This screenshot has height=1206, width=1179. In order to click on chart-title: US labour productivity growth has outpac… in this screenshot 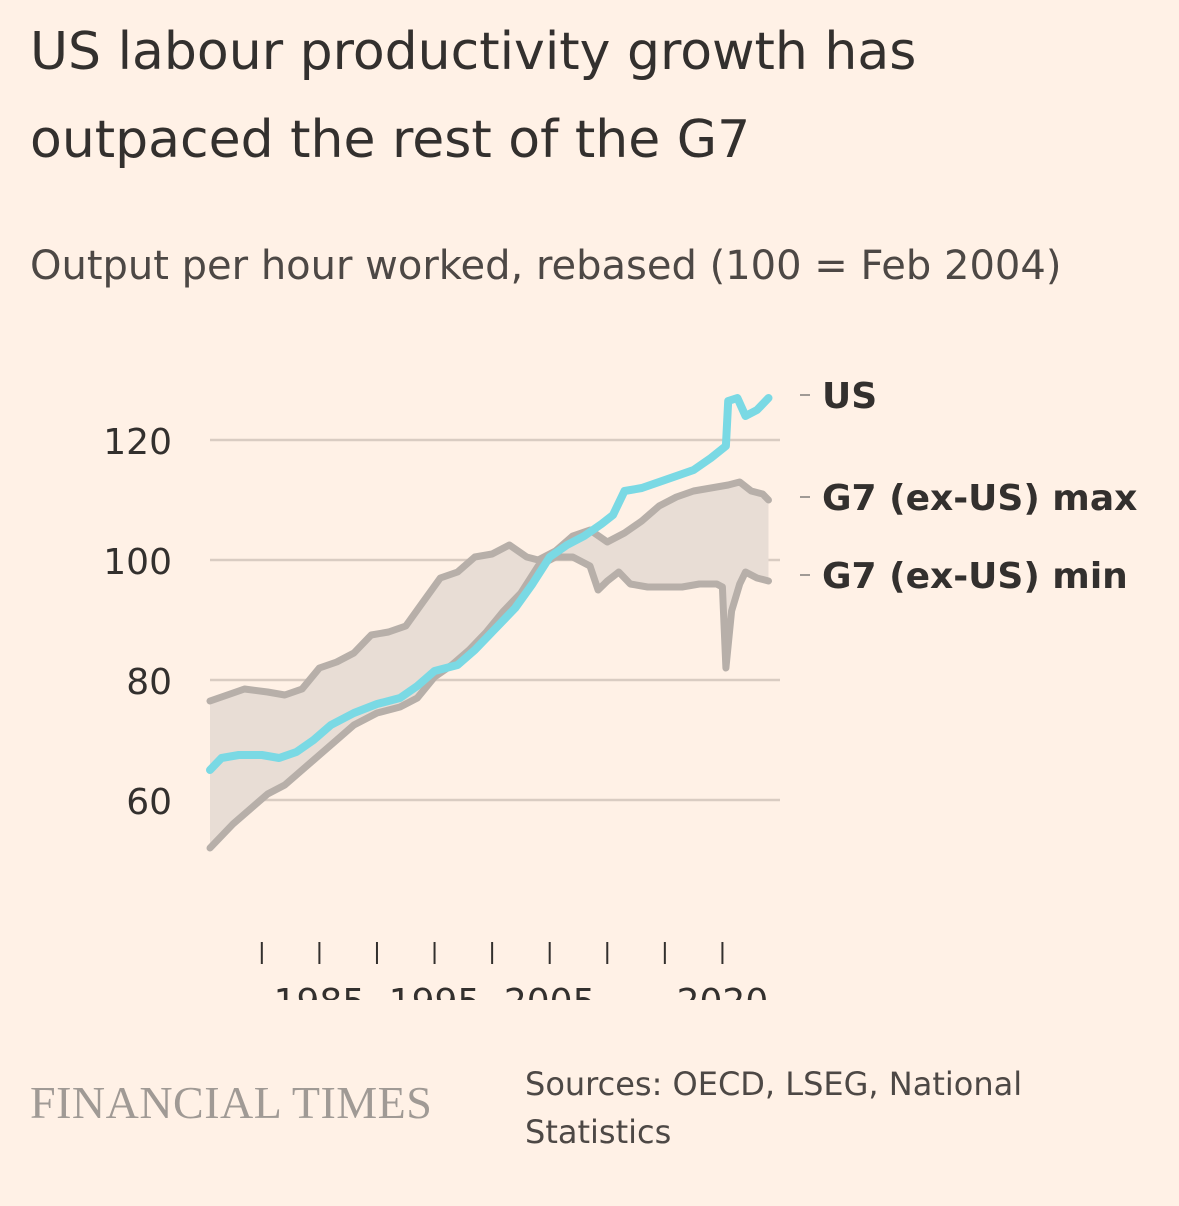, I will do `click(473, 96)`.